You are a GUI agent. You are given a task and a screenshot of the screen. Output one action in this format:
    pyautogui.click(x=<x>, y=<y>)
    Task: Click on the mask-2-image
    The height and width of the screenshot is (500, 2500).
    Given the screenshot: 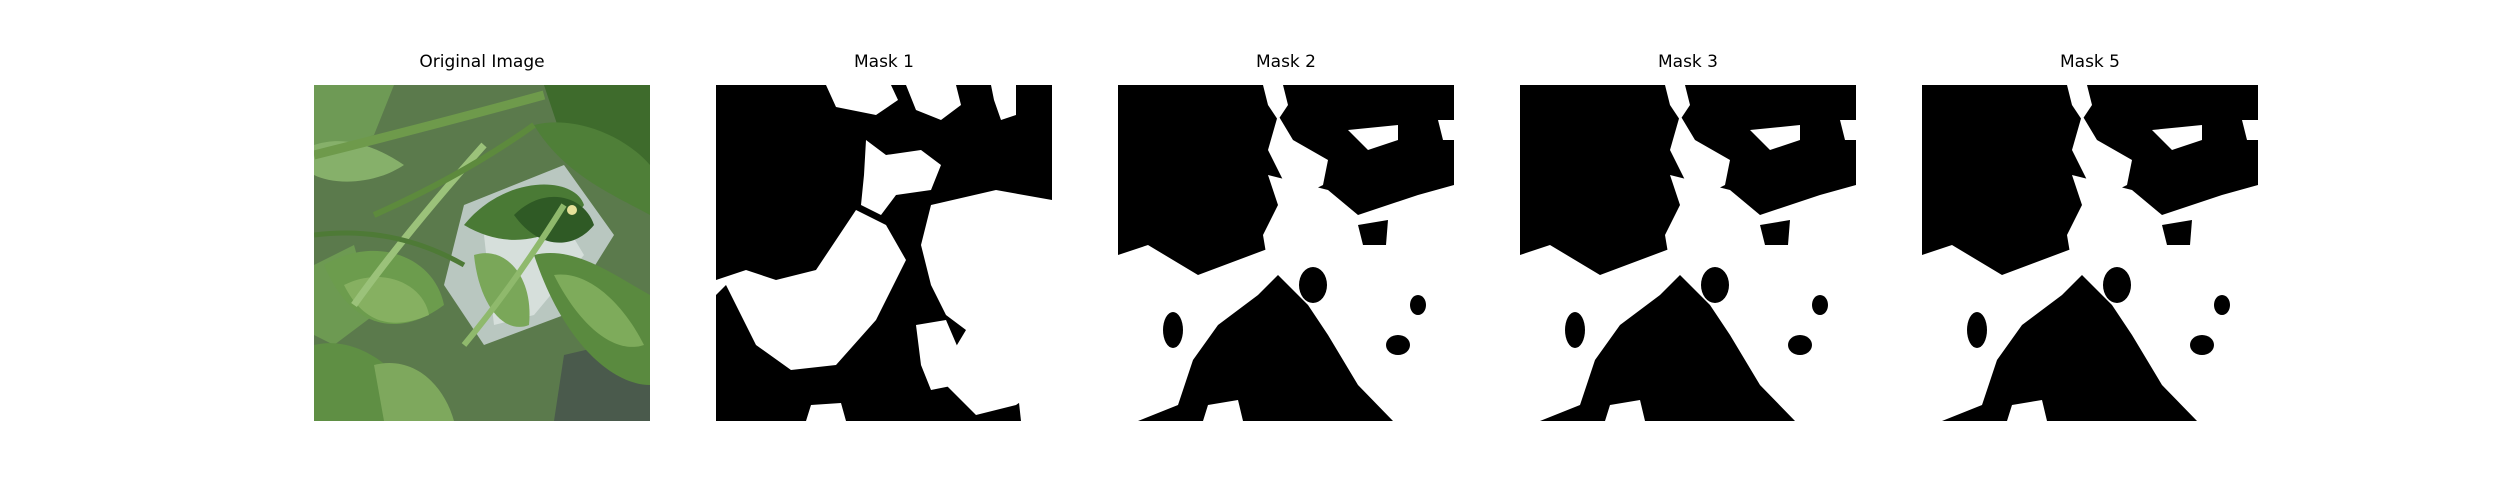 What is the action you would take?
    pyautogui.click(x=1286, y=253)
    